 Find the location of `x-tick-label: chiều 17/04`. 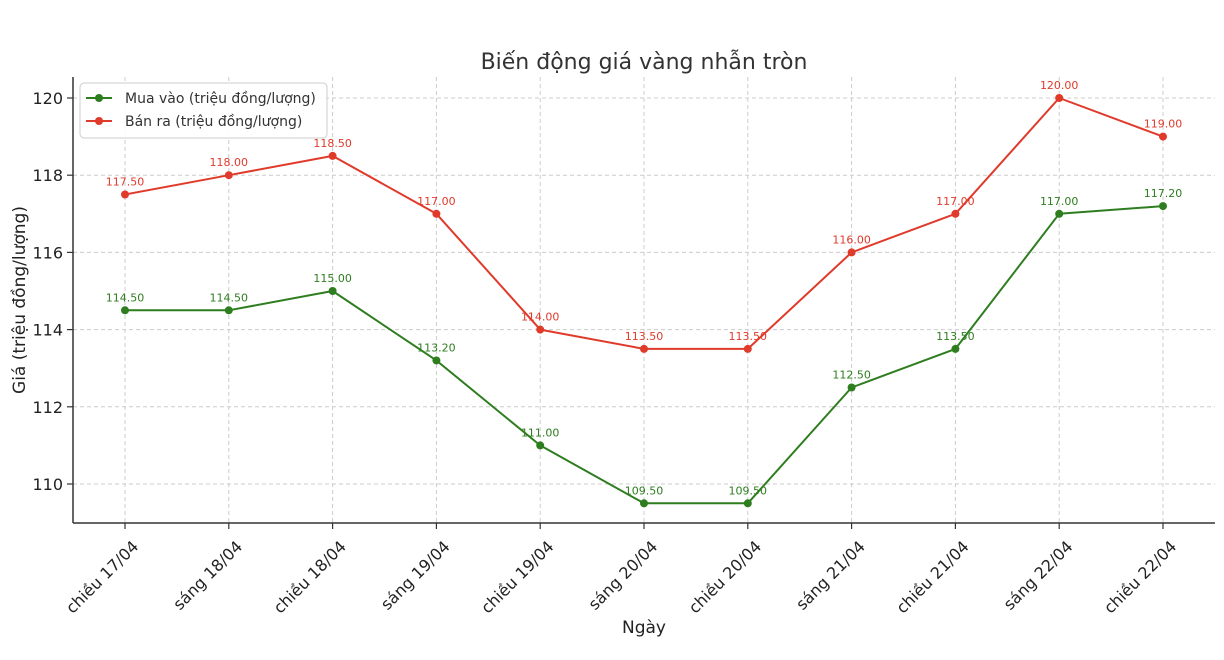

x-tick-label: chiều 17/04 is located at coordinates (102, 577).